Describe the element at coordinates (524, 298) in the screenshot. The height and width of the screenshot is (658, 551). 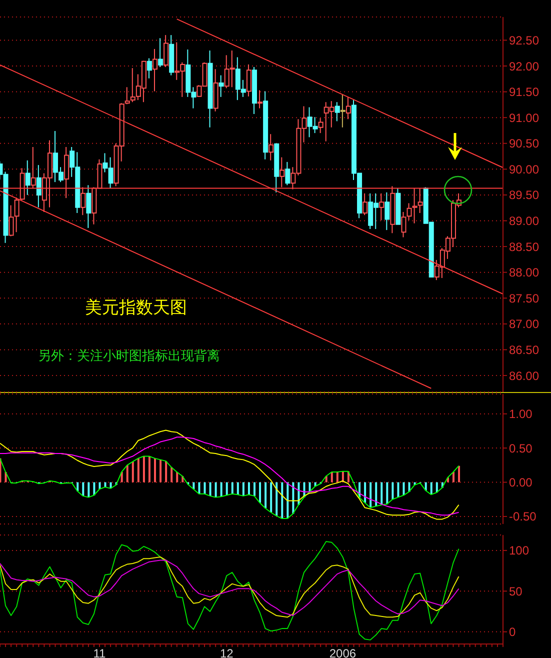
I see `y-tick-label: 87.50` at that location.